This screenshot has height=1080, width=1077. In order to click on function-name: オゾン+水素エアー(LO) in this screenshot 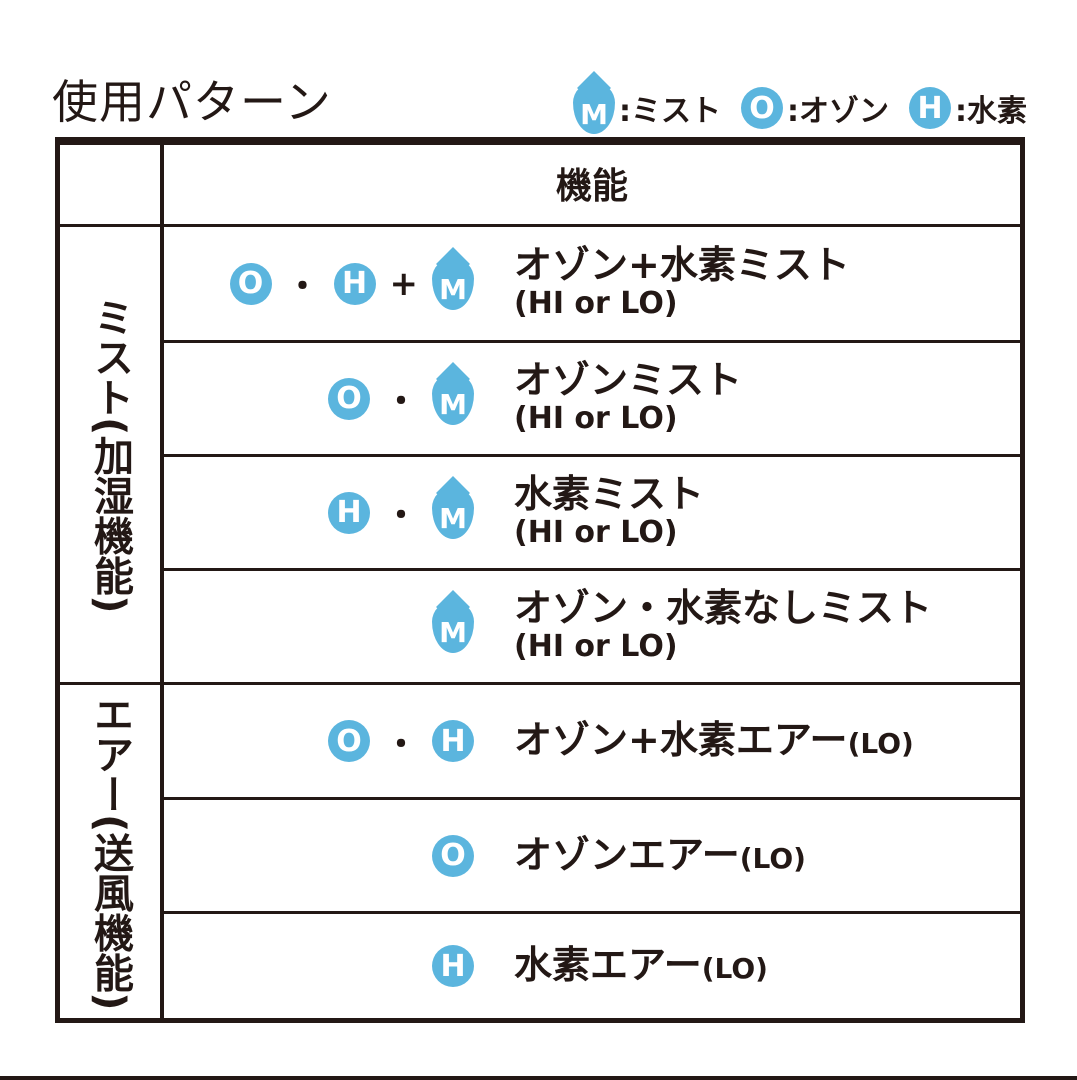, I will do `click(714, 740)`.